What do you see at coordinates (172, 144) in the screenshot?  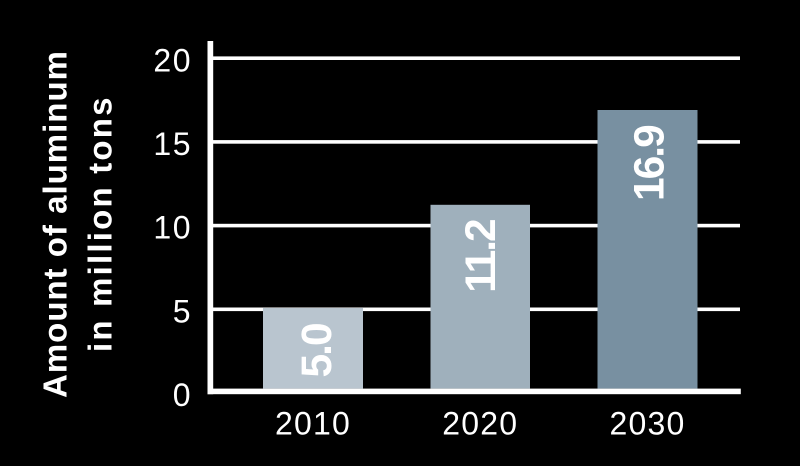 I see `svg-text: 15` at bounding box center [172, 144].